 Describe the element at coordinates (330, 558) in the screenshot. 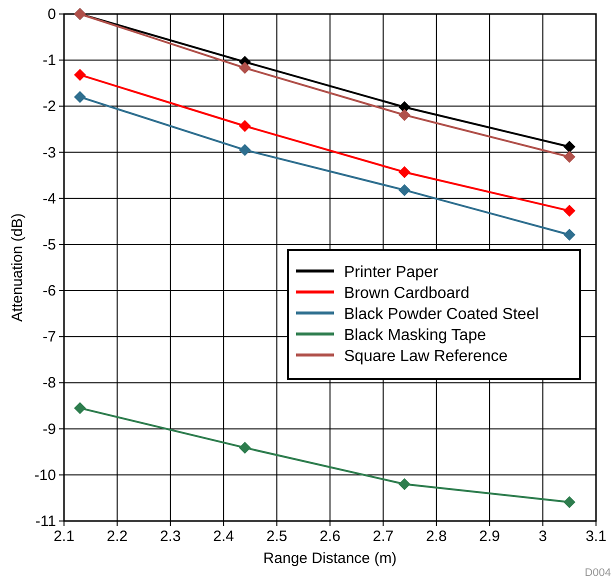

I see `x-axis-title: Range Distance (m)` at that location.